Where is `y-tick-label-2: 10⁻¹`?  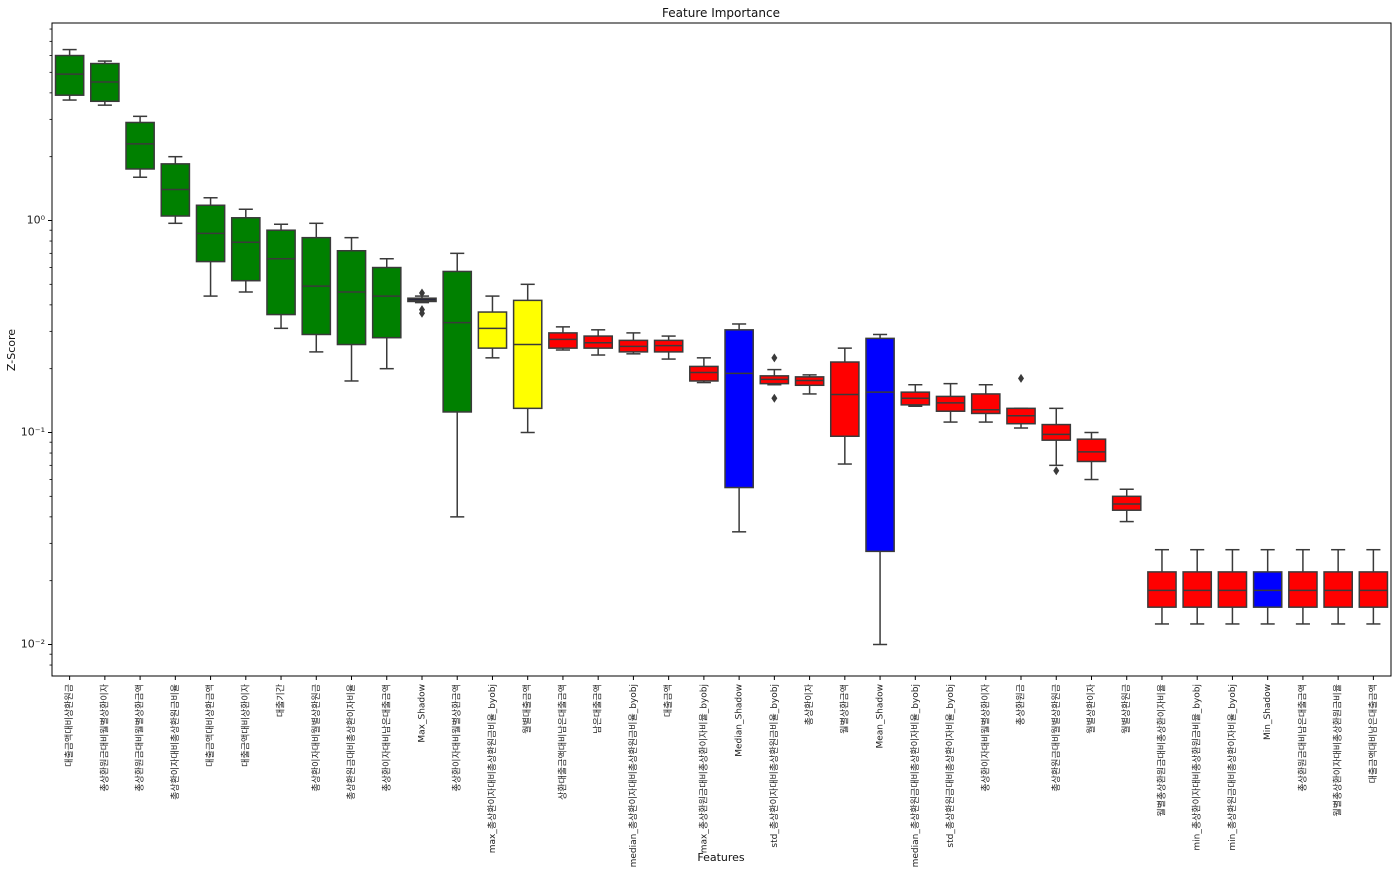
y-tick-label-2: 10⁻¹ is located at coordinates (33, 432).